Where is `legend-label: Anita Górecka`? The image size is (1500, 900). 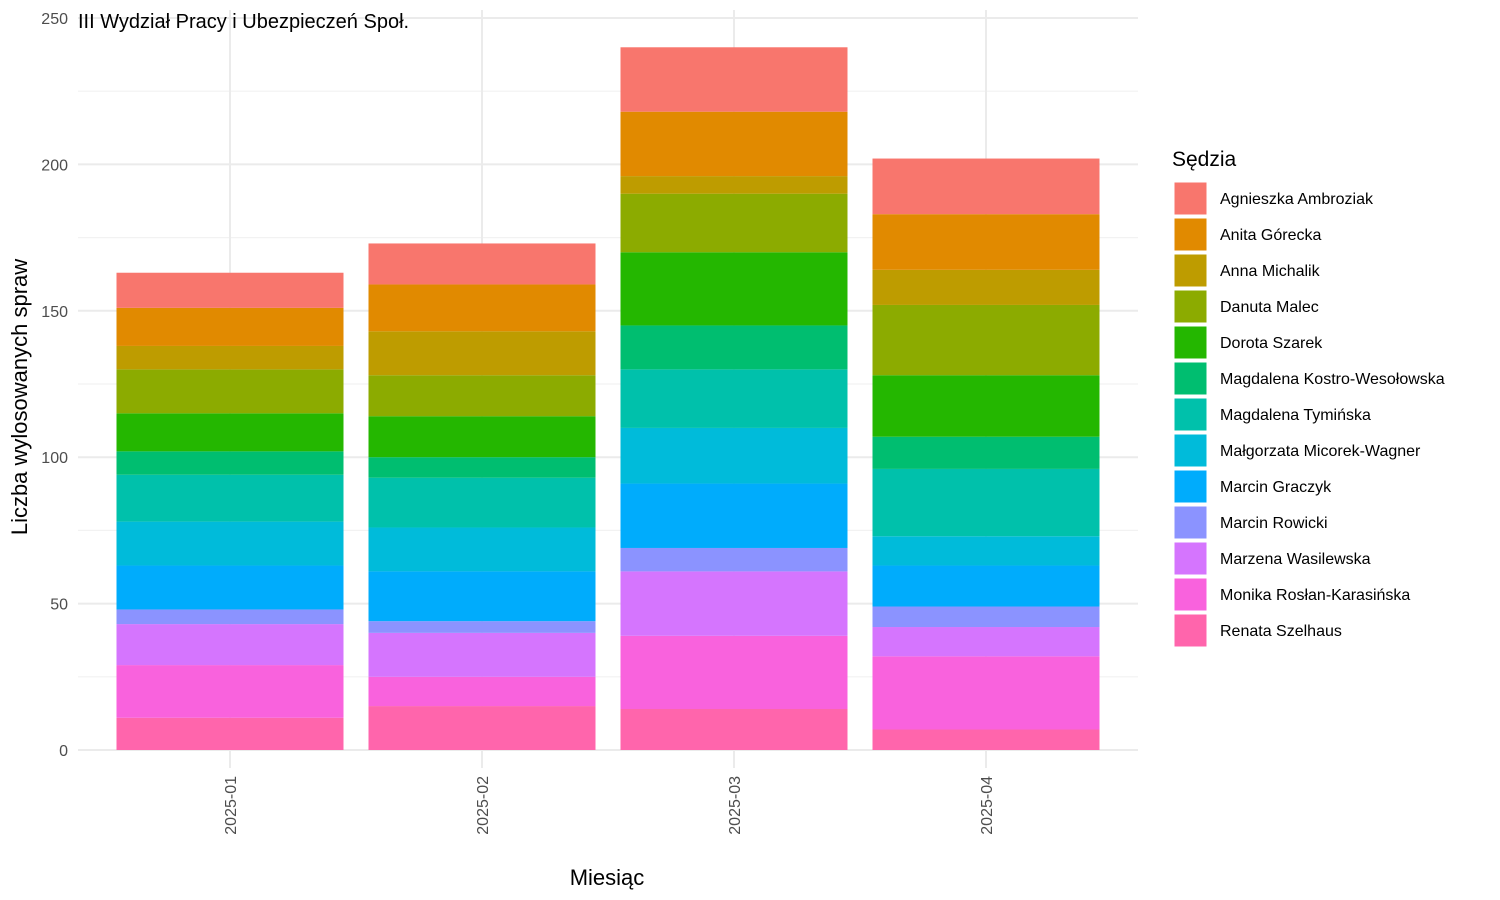
legend-label: Anita Górecka is located at coordinates (1270, 235).